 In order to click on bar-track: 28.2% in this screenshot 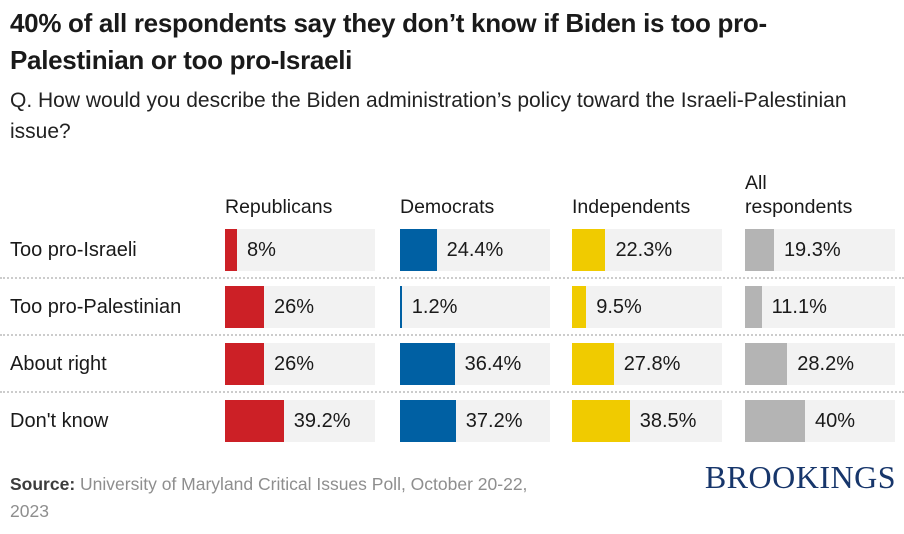, I will do `click(820, 364)`.